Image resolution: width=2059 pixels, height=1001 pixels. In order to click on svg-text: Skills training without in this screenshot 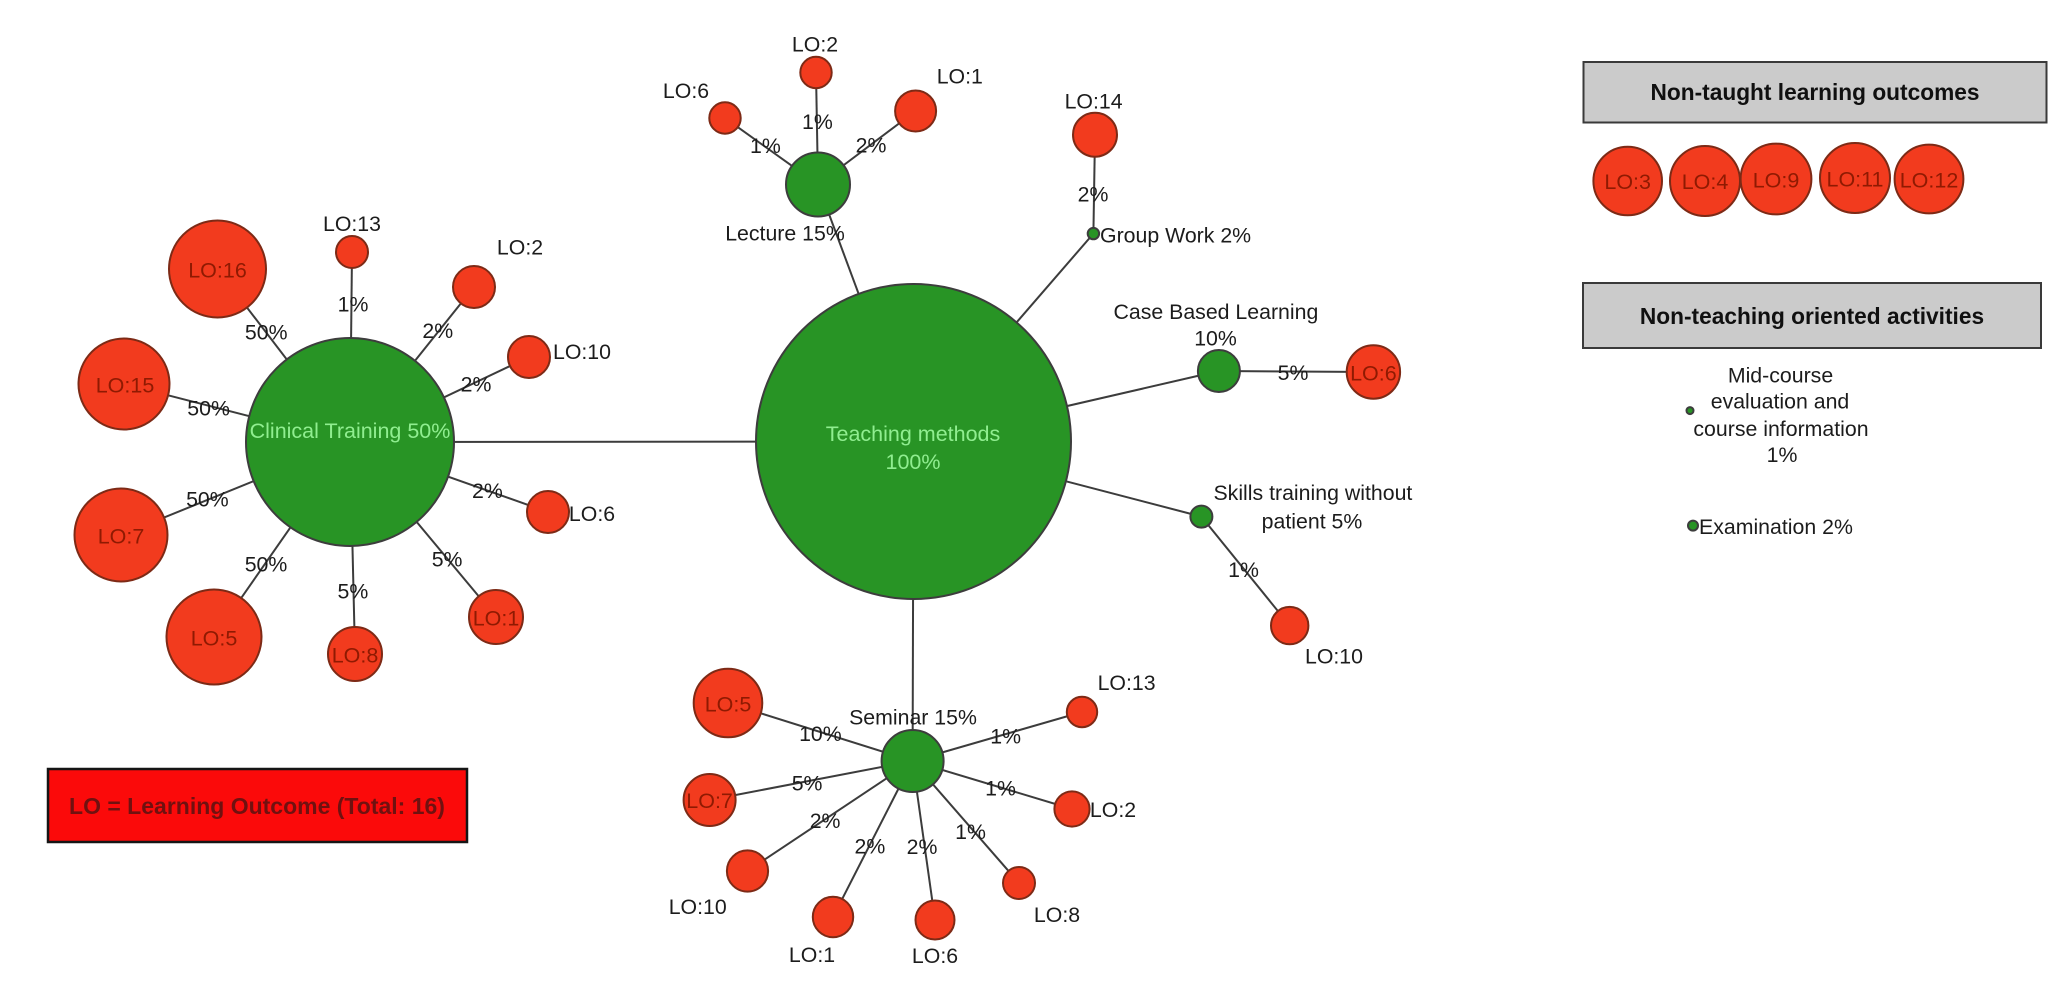, I will do `click(1312, 493)`.